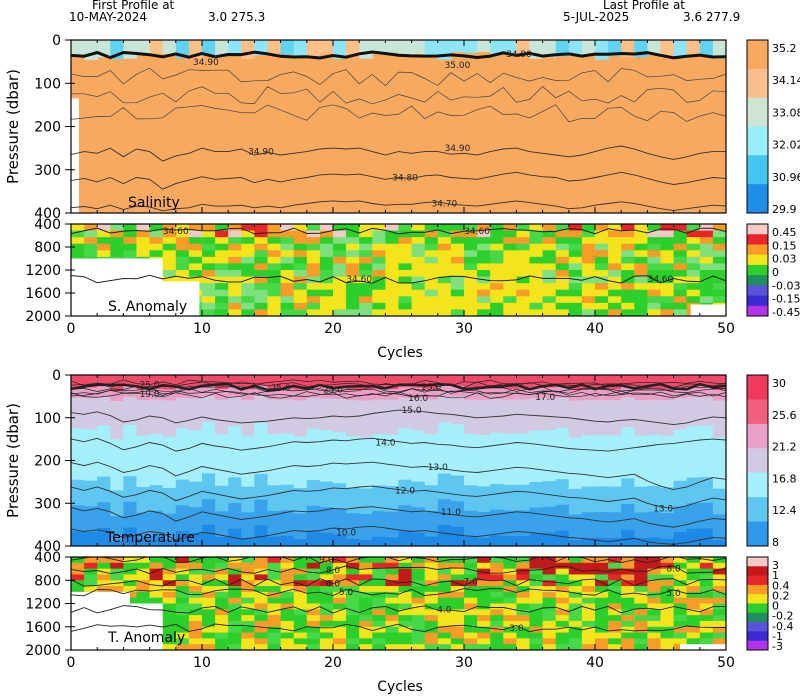 Image resolution: width=800 pixels, height=700 pixels. Describe the element at coordinates (786, 299) in the screenshot. I see `colorbar-label: -0.15` at that location.